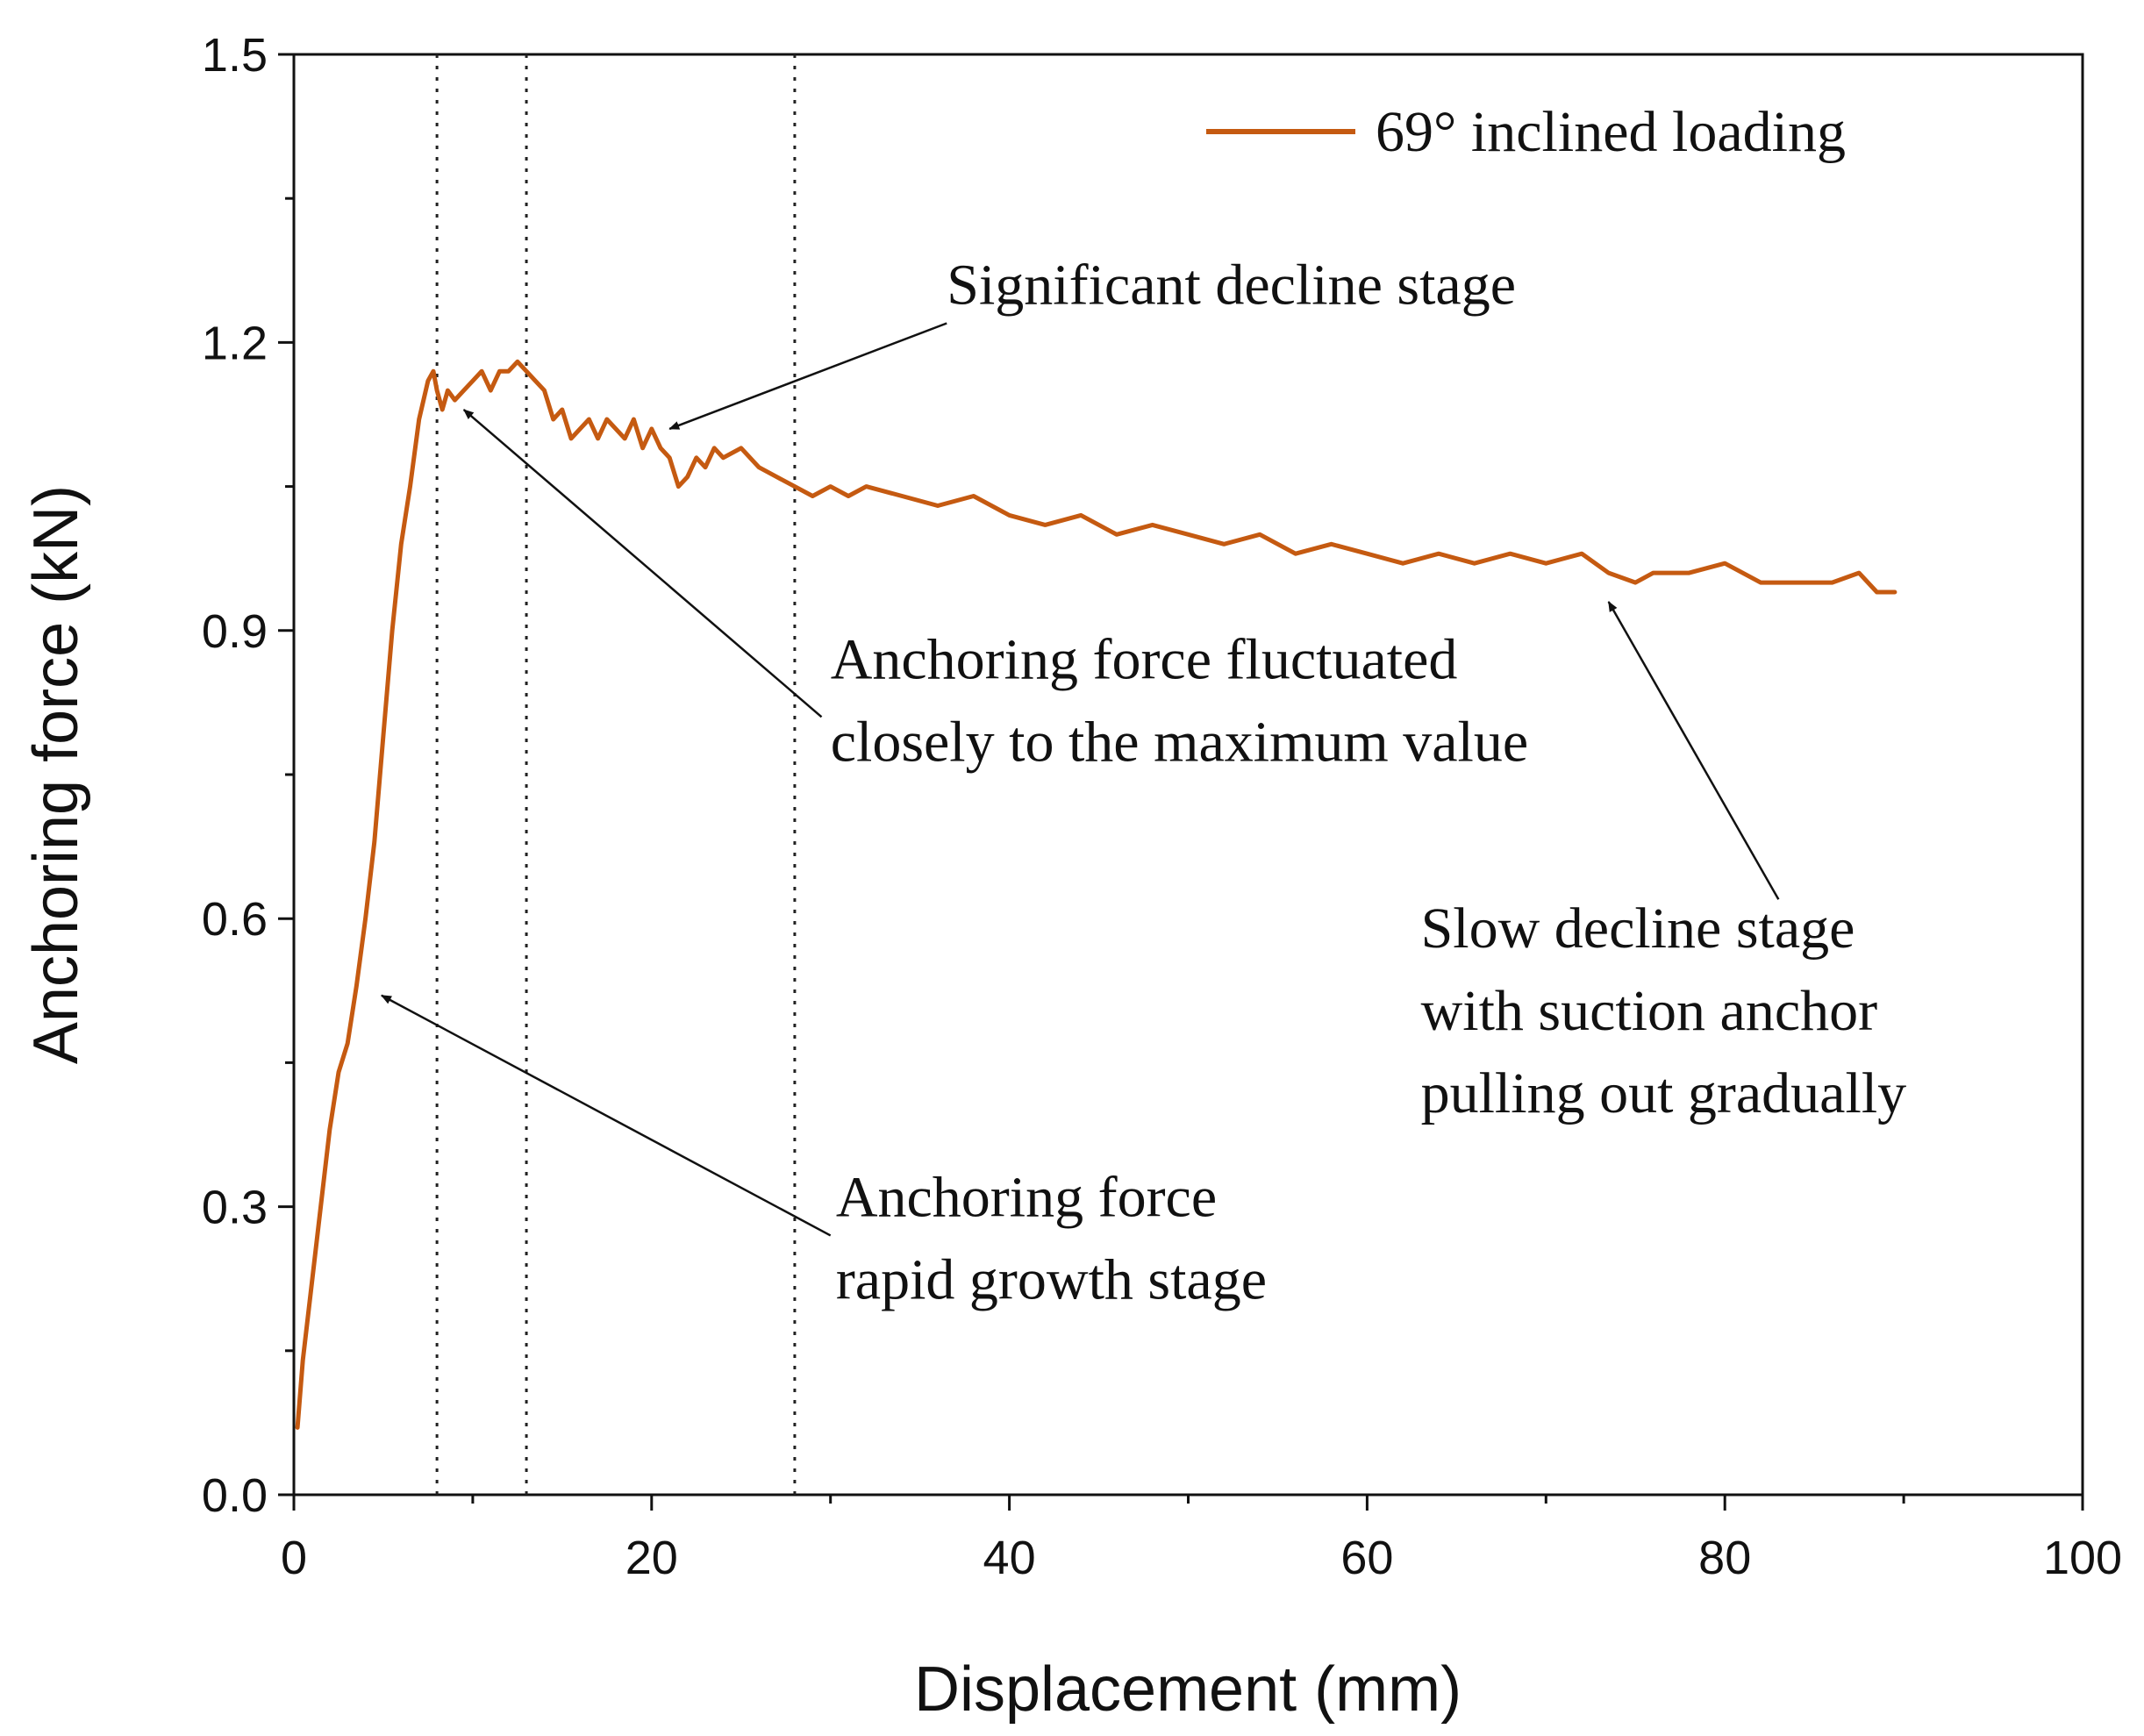 The height and width of the screenshot is (1736, 2144). I want to click on x-tick-label: 80, so click(1725, 1558).